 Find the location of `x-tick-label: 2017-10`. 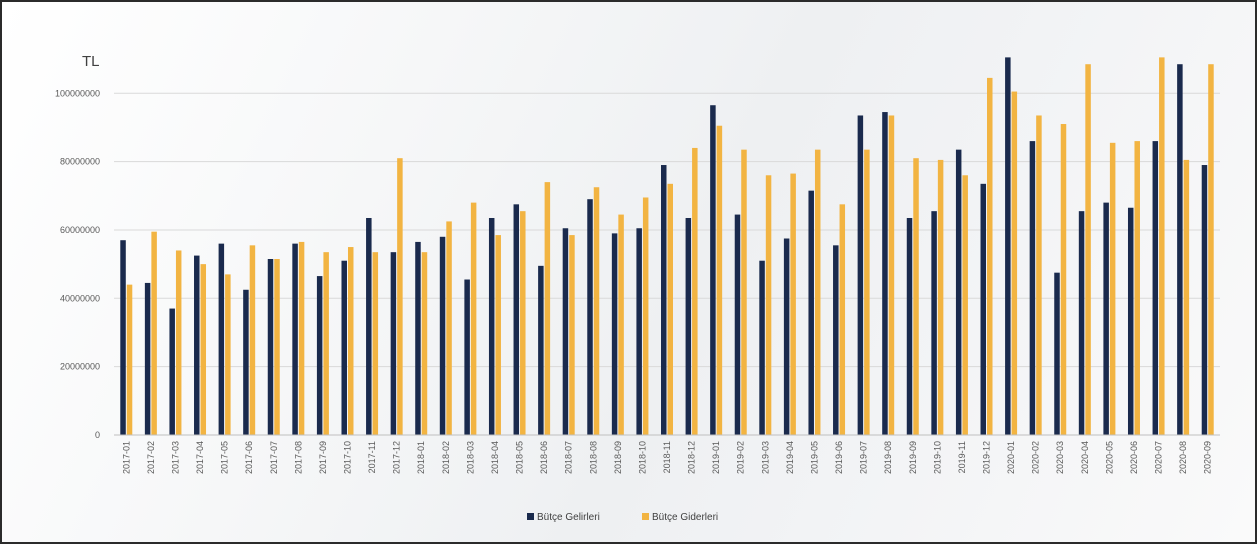

x-tick-label: 2017-10 is located at coordinates (347, 457).